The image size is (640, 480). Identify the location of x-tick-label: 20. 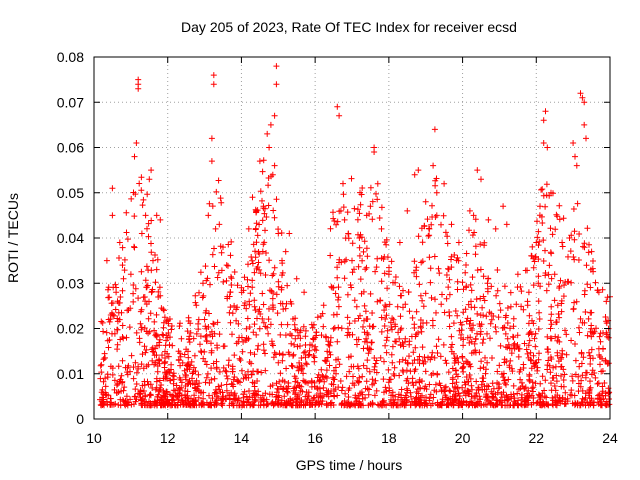
(463, 438).